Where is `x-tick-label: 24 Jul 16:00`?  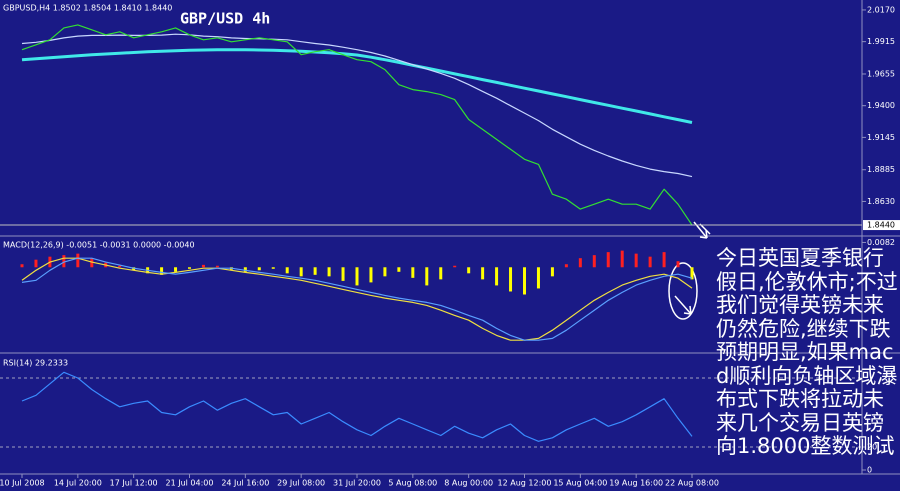
x-tick-label: 24 Jul 16:00 is located at coordinates (245, 483).